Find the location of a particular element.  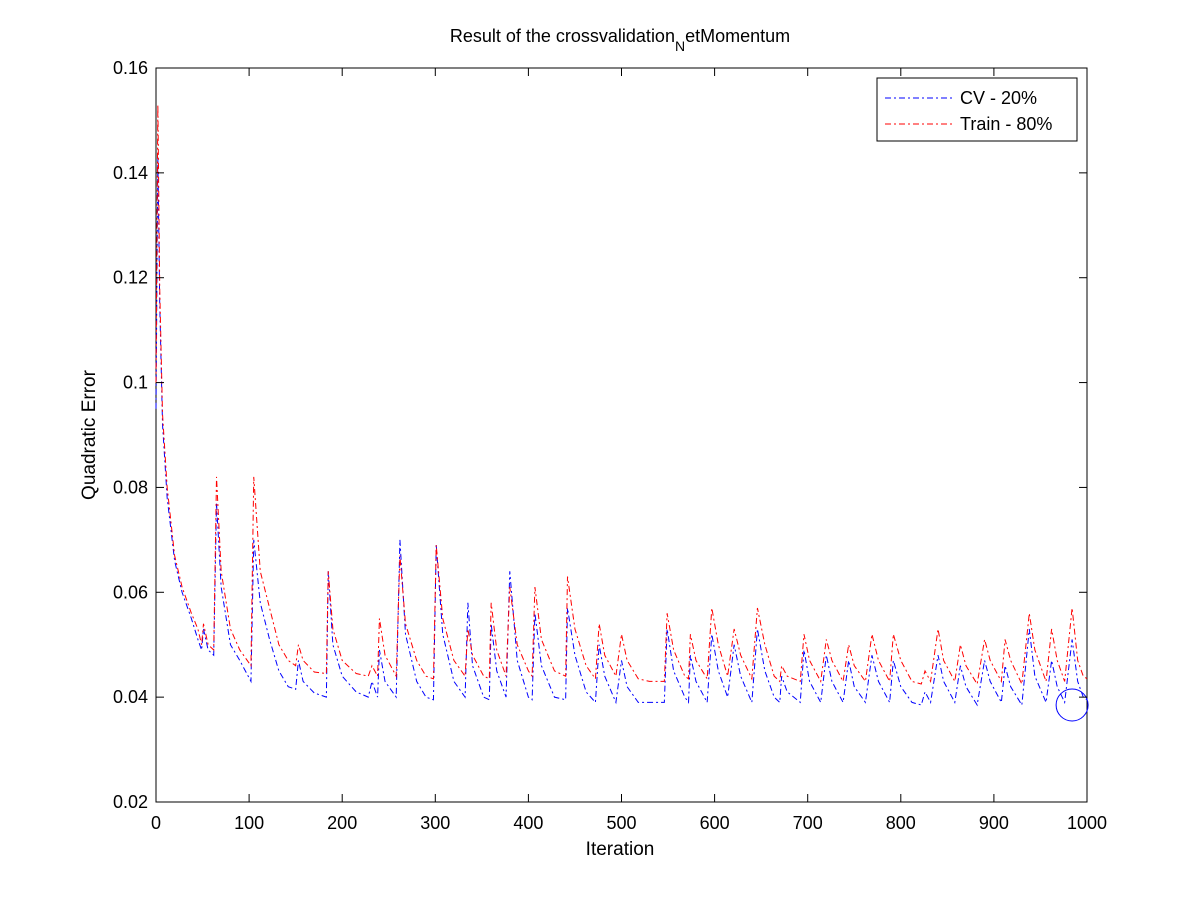

x-tick-label: 100 is located at coordinates (249, 823).